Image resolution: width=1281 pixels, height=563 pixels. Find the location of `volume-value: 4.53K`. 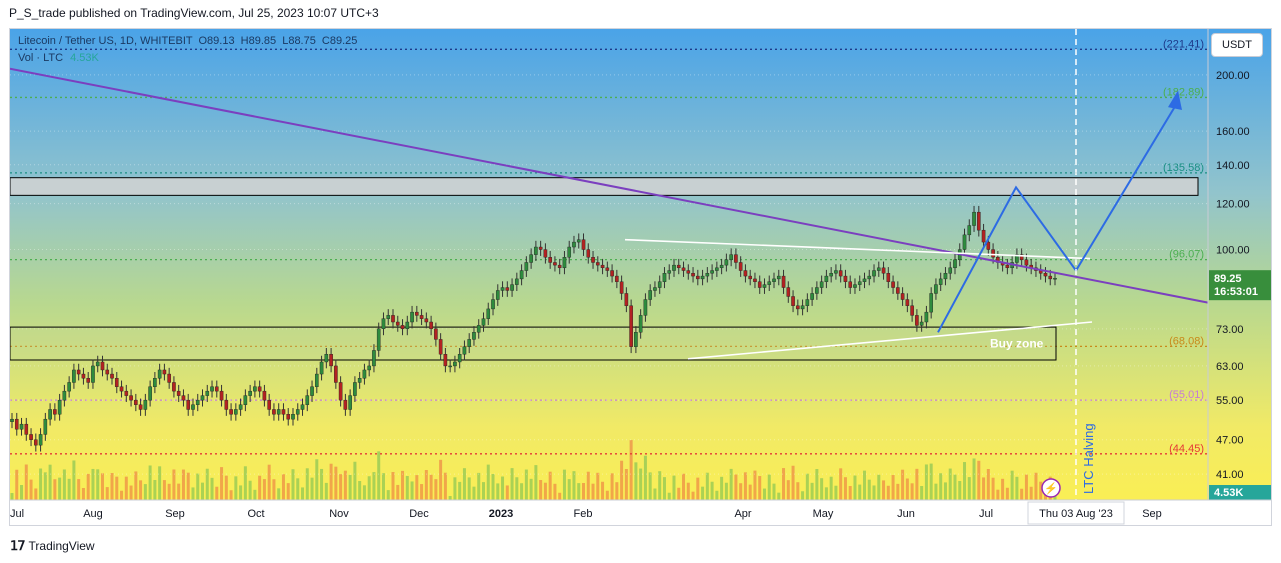

volume-value: 4.53K is located at coordinates (84, 58).